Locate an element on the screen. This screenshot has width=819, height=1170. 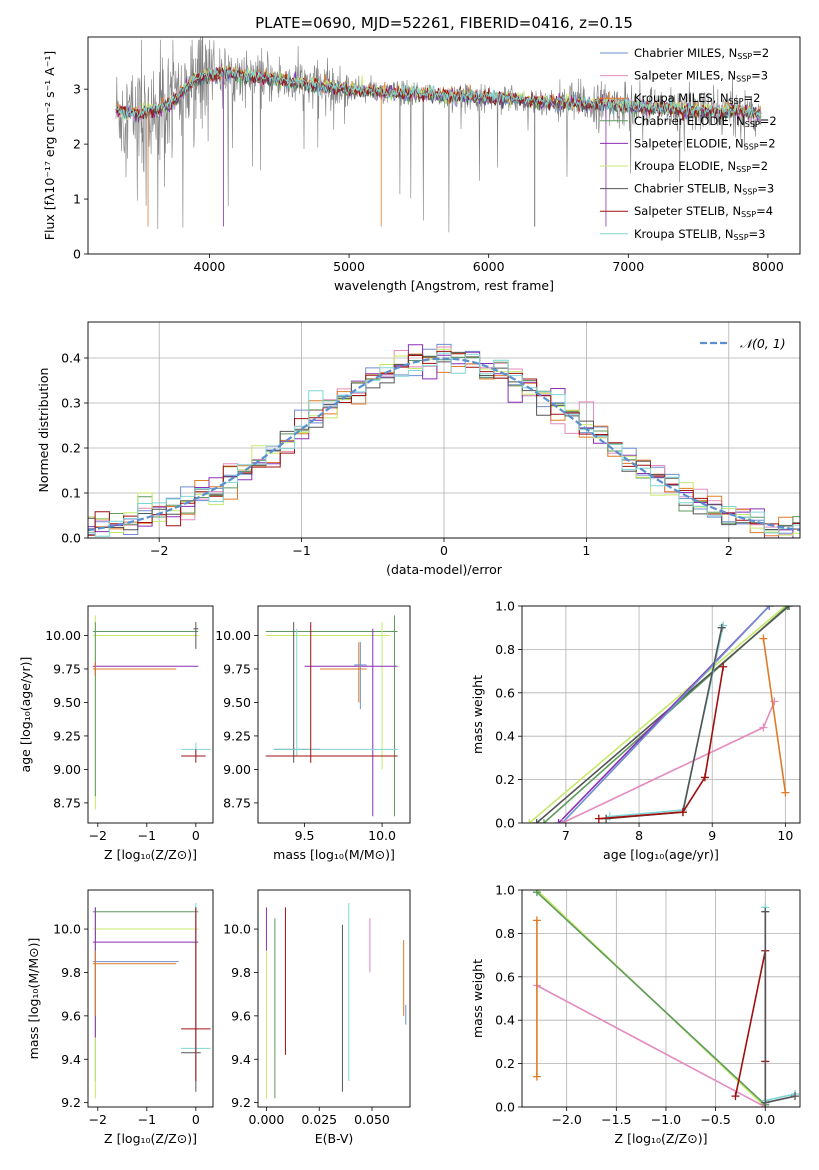
x-tick-label: 1 is located at coordinates (586, 550).